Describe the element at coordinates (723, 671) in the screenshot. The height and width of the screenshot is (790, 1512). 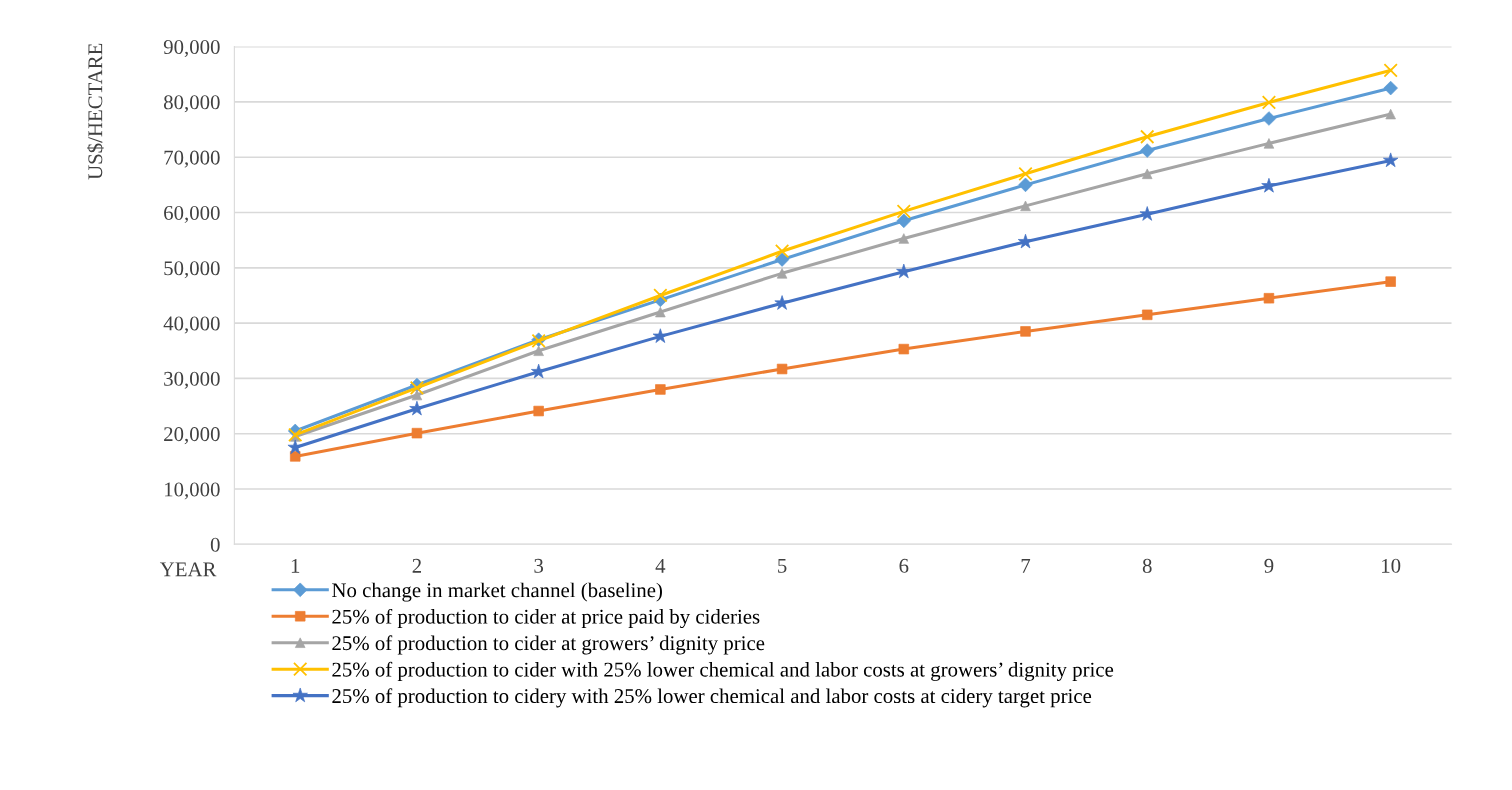
I see `legend-label: 25% of production to cider with 25% lower chemical and labor costs at growers’ dignity price` at that location.